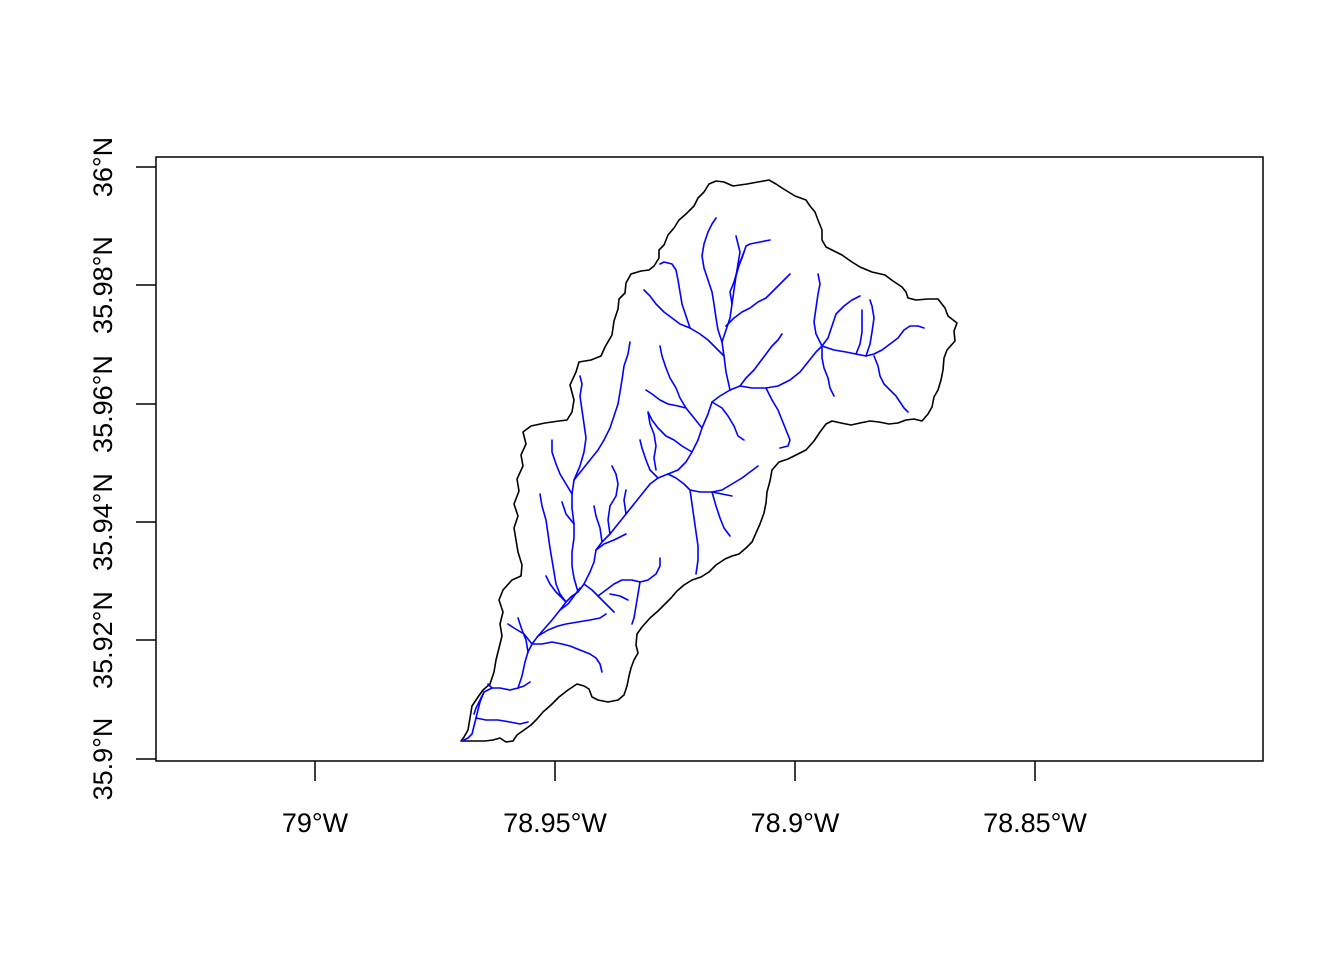 Image resolution: width=1344 pixels, height=960 pixels. What do you see at coordinates (103, 404) in the screenshot?
I see `y-tick-label: 35.96°N` at bounding box center [103, 404].